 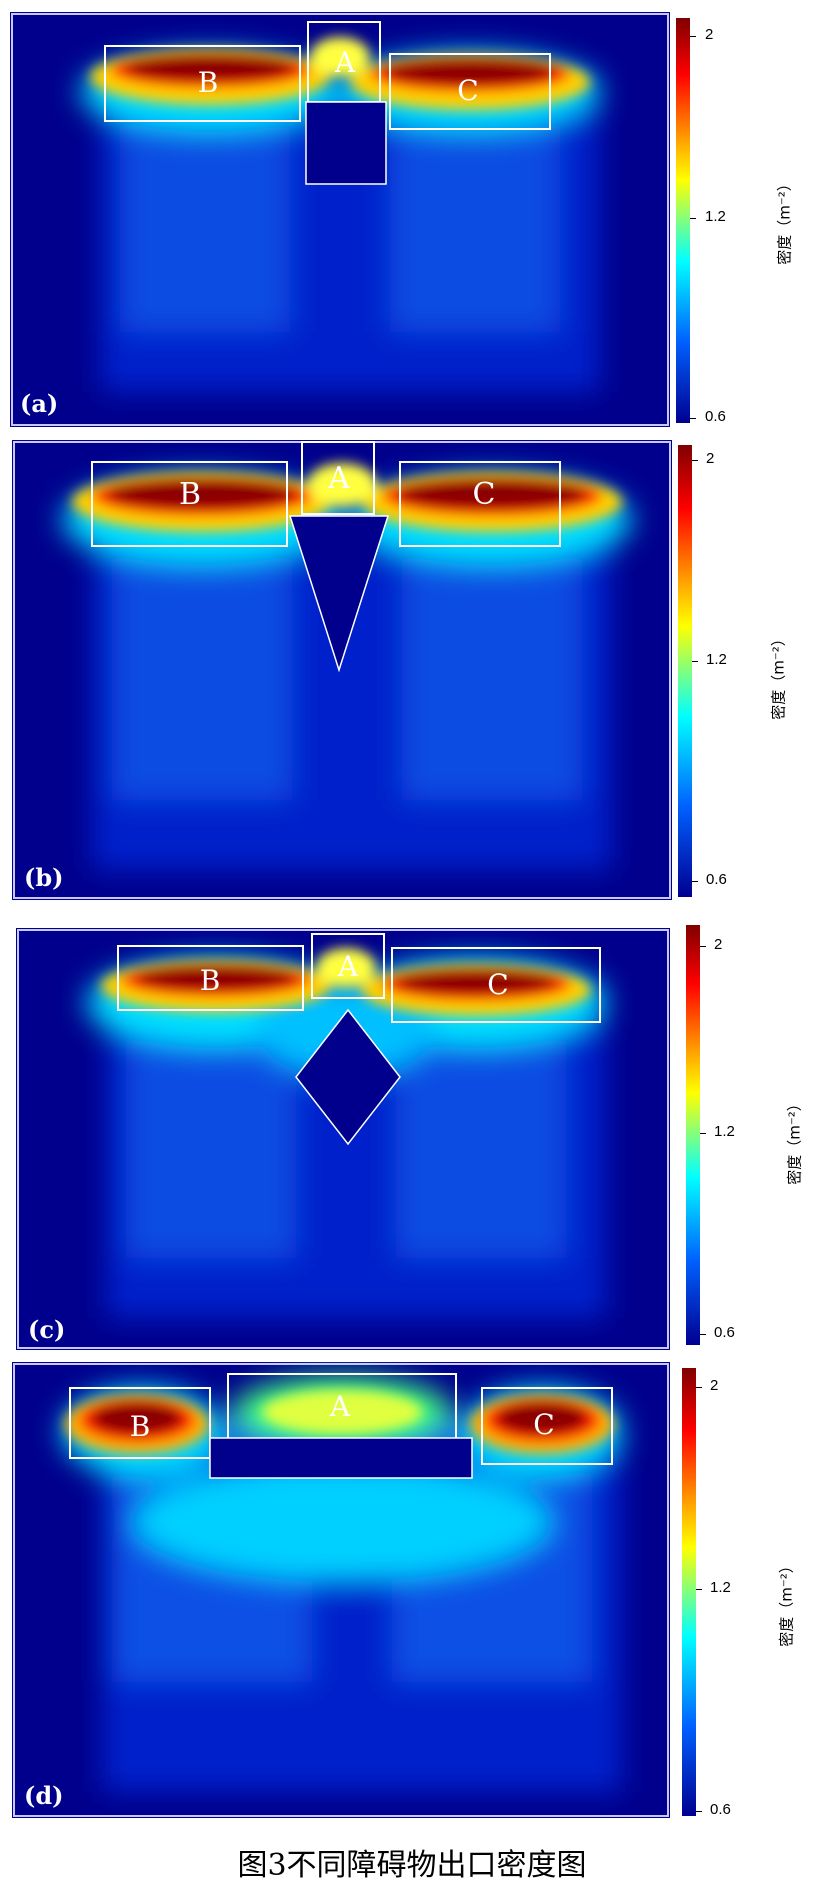 I want to click on colorbar-a-title: 密度（m⁻²）, so click(x=784, y=220).